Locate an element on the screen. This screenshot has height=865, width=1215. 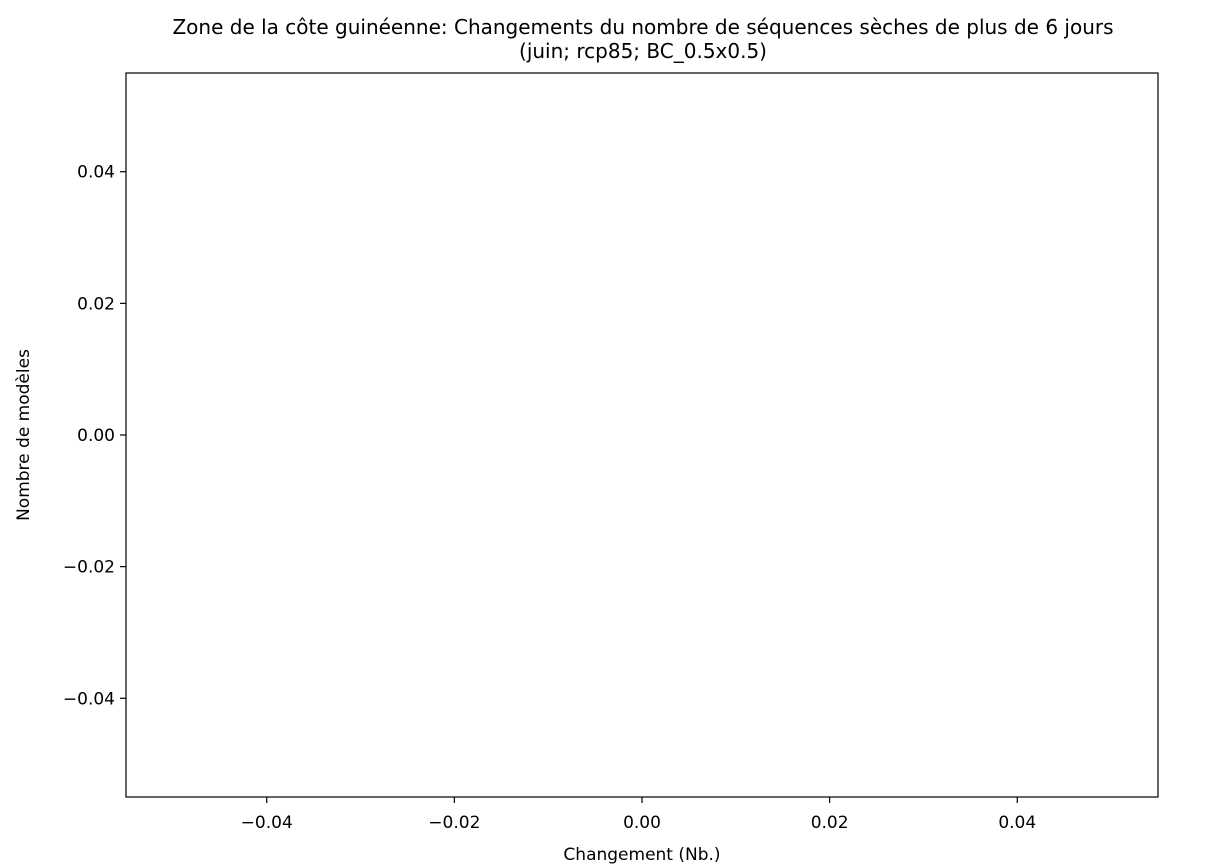
y-axis: −0.04 −0.02 0.00 0.02 0.04 is located at coordinates (94, 436).